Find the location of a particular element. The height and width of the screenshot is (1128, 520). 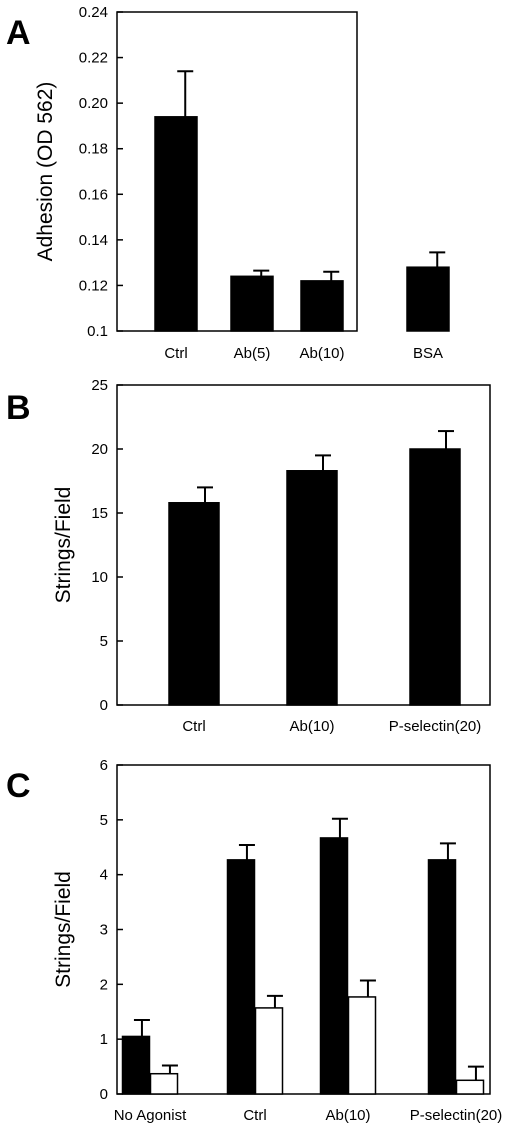

y-tick-label: 1 is located at coordinates (104, 1039).